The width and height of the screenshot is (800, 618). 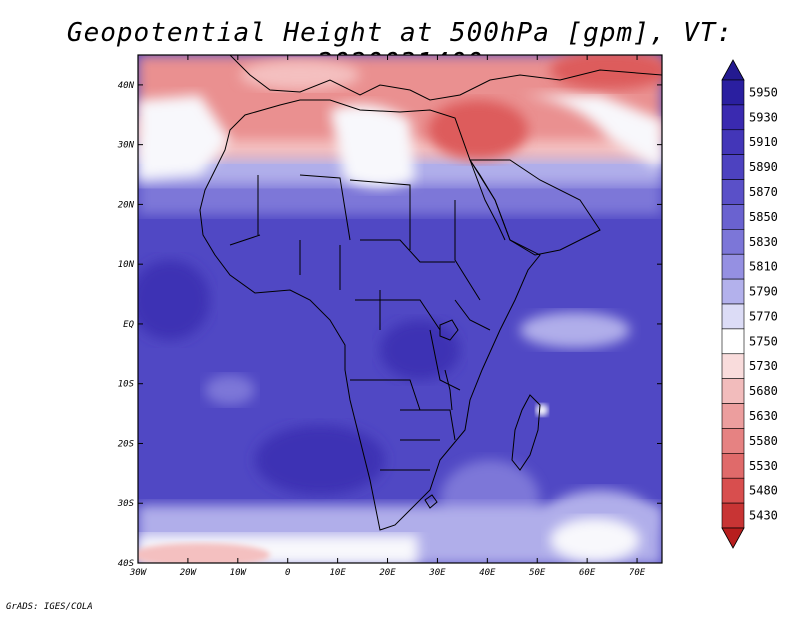 I want to click on lat-tick-label: 20N, so click(x=126, y=205).